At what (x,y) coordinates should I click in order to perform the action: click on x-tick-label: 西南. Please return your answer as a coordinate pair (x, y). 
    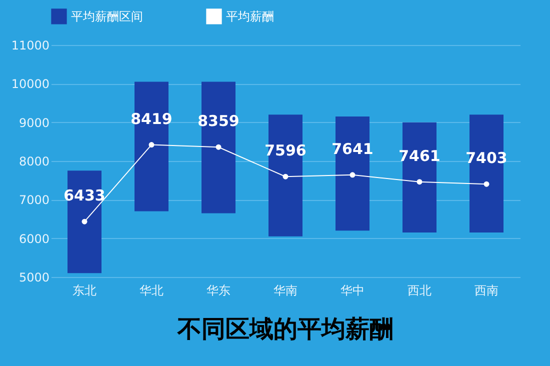
    Looking at the image, I should click on (486, 291).